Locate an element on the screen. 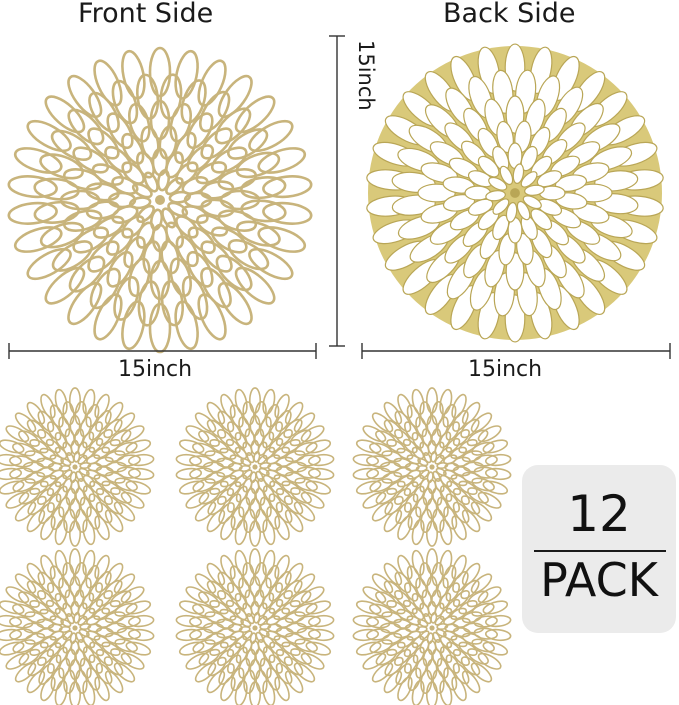 The image size is (679, 705). pack-count-badge: 12 PACK is located at coordinates (599, 549).